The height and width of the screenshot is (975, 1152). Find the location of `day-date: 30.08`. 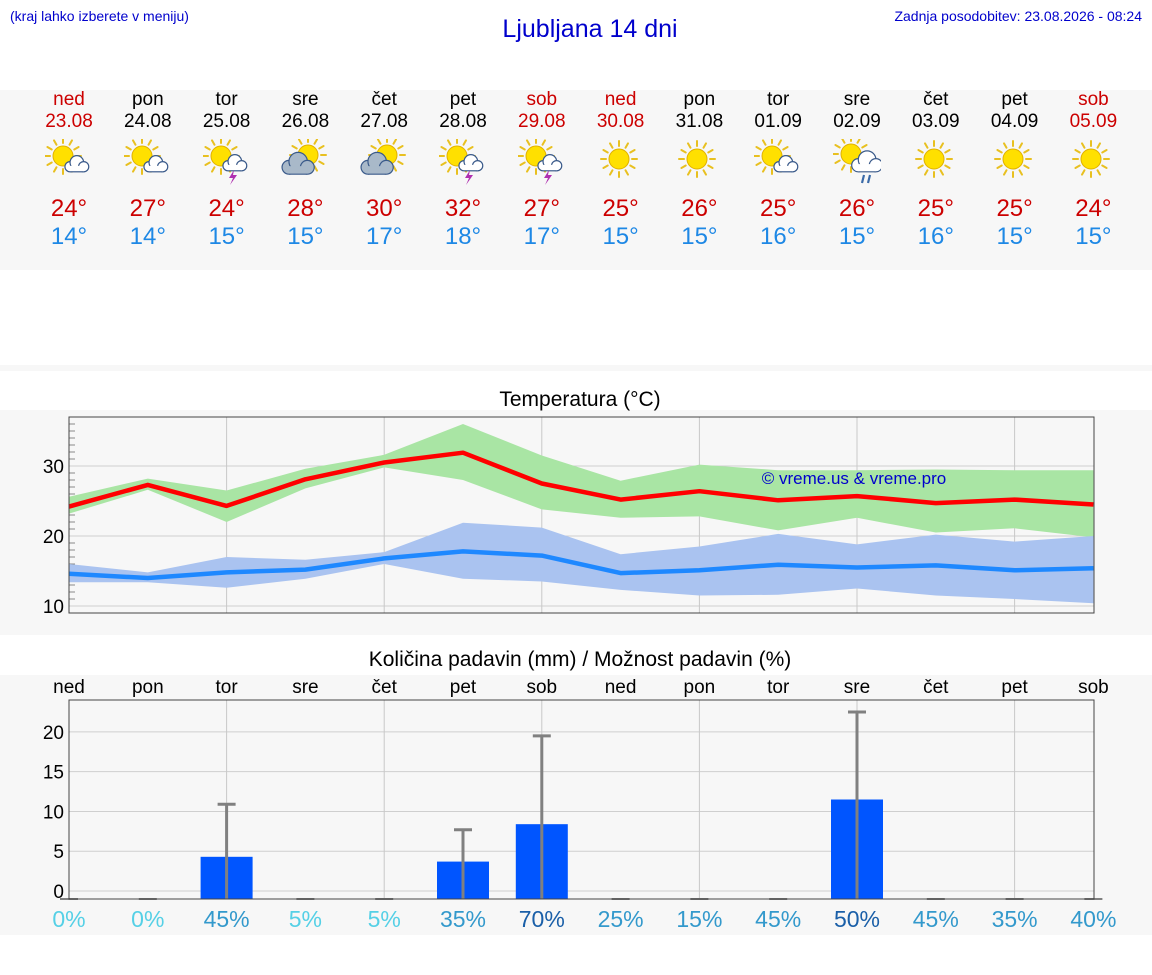

day-date: 30.08 is located at coordinates (620, 121).